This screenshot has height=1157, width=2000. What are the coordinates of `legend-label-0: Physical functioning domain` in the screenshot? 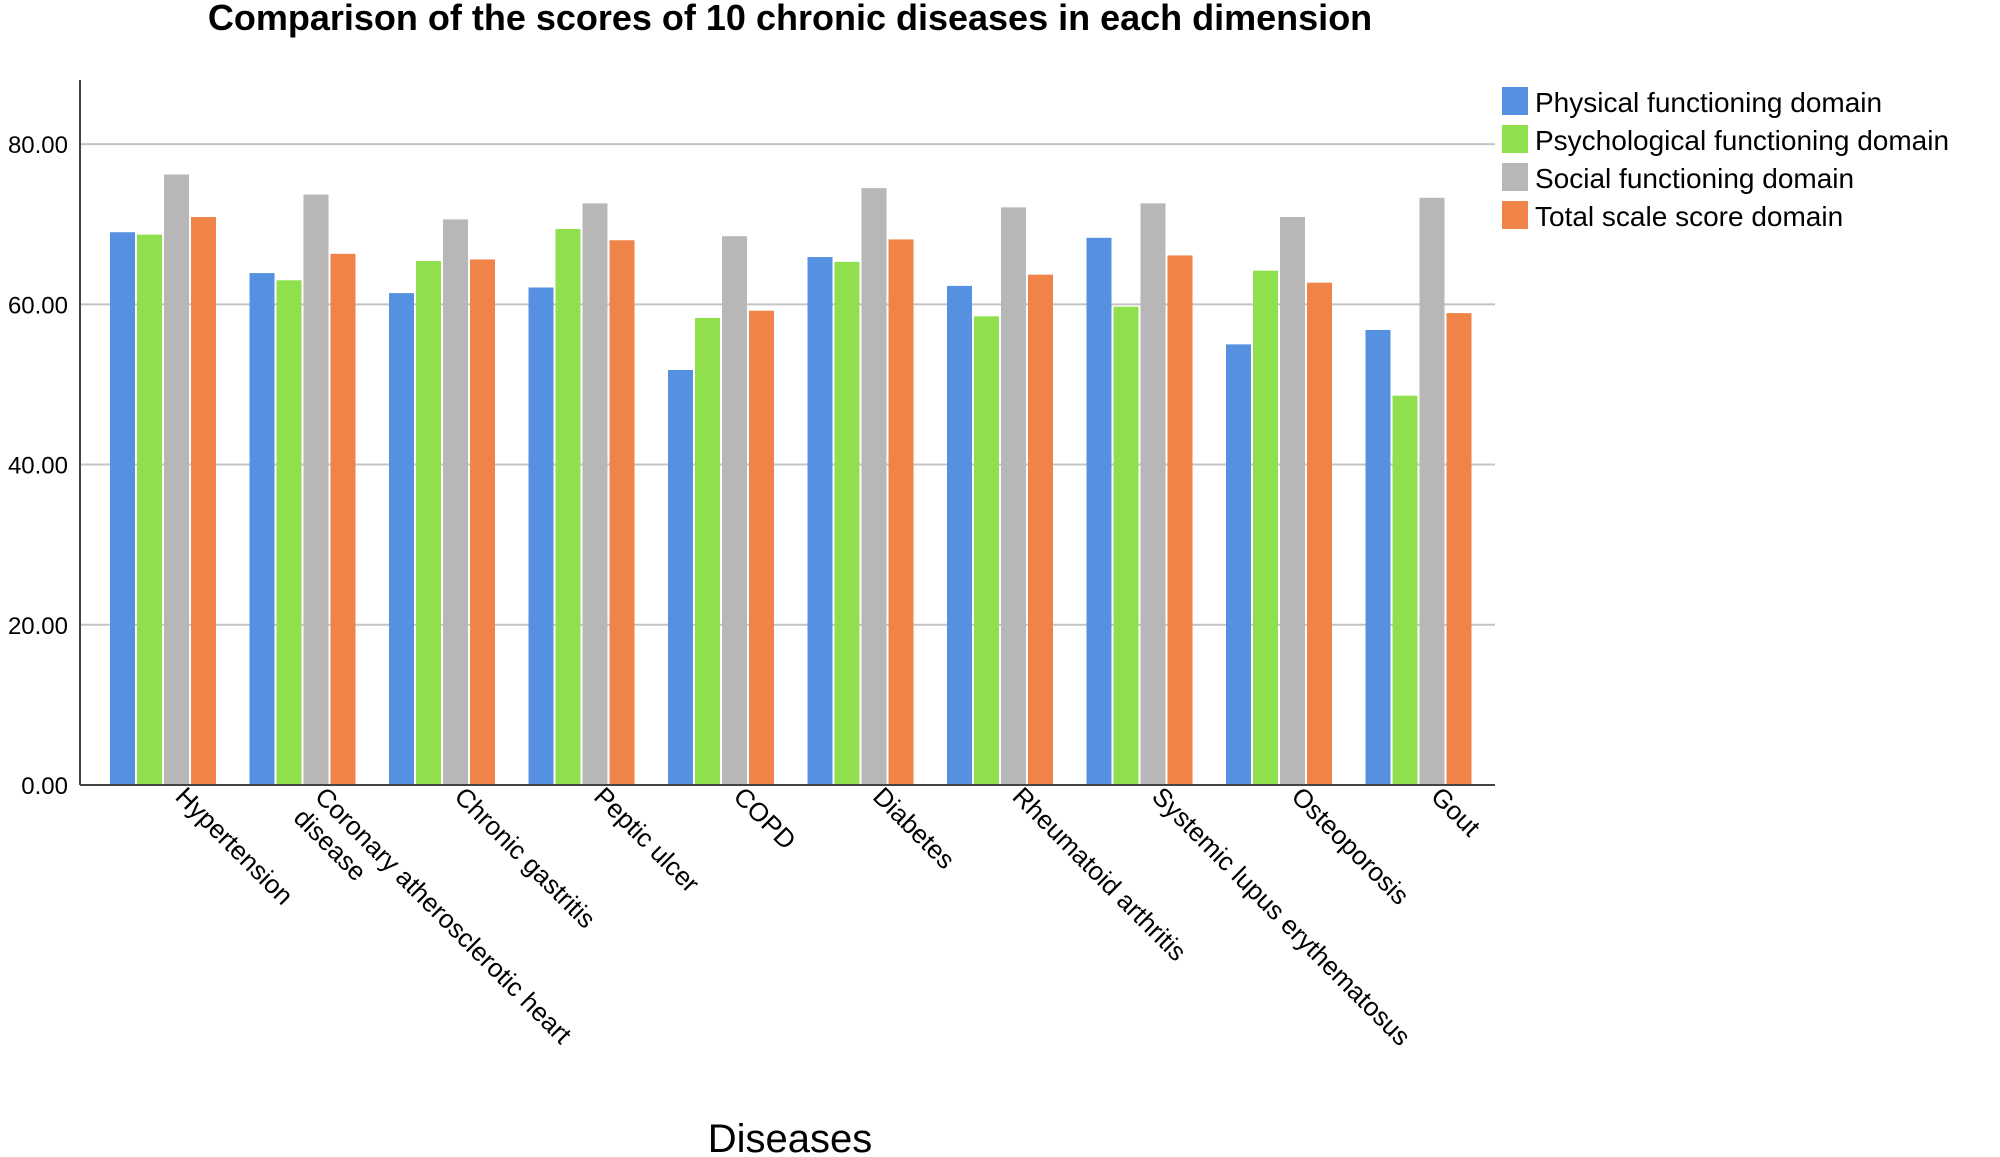 It's located at (1708, 102).